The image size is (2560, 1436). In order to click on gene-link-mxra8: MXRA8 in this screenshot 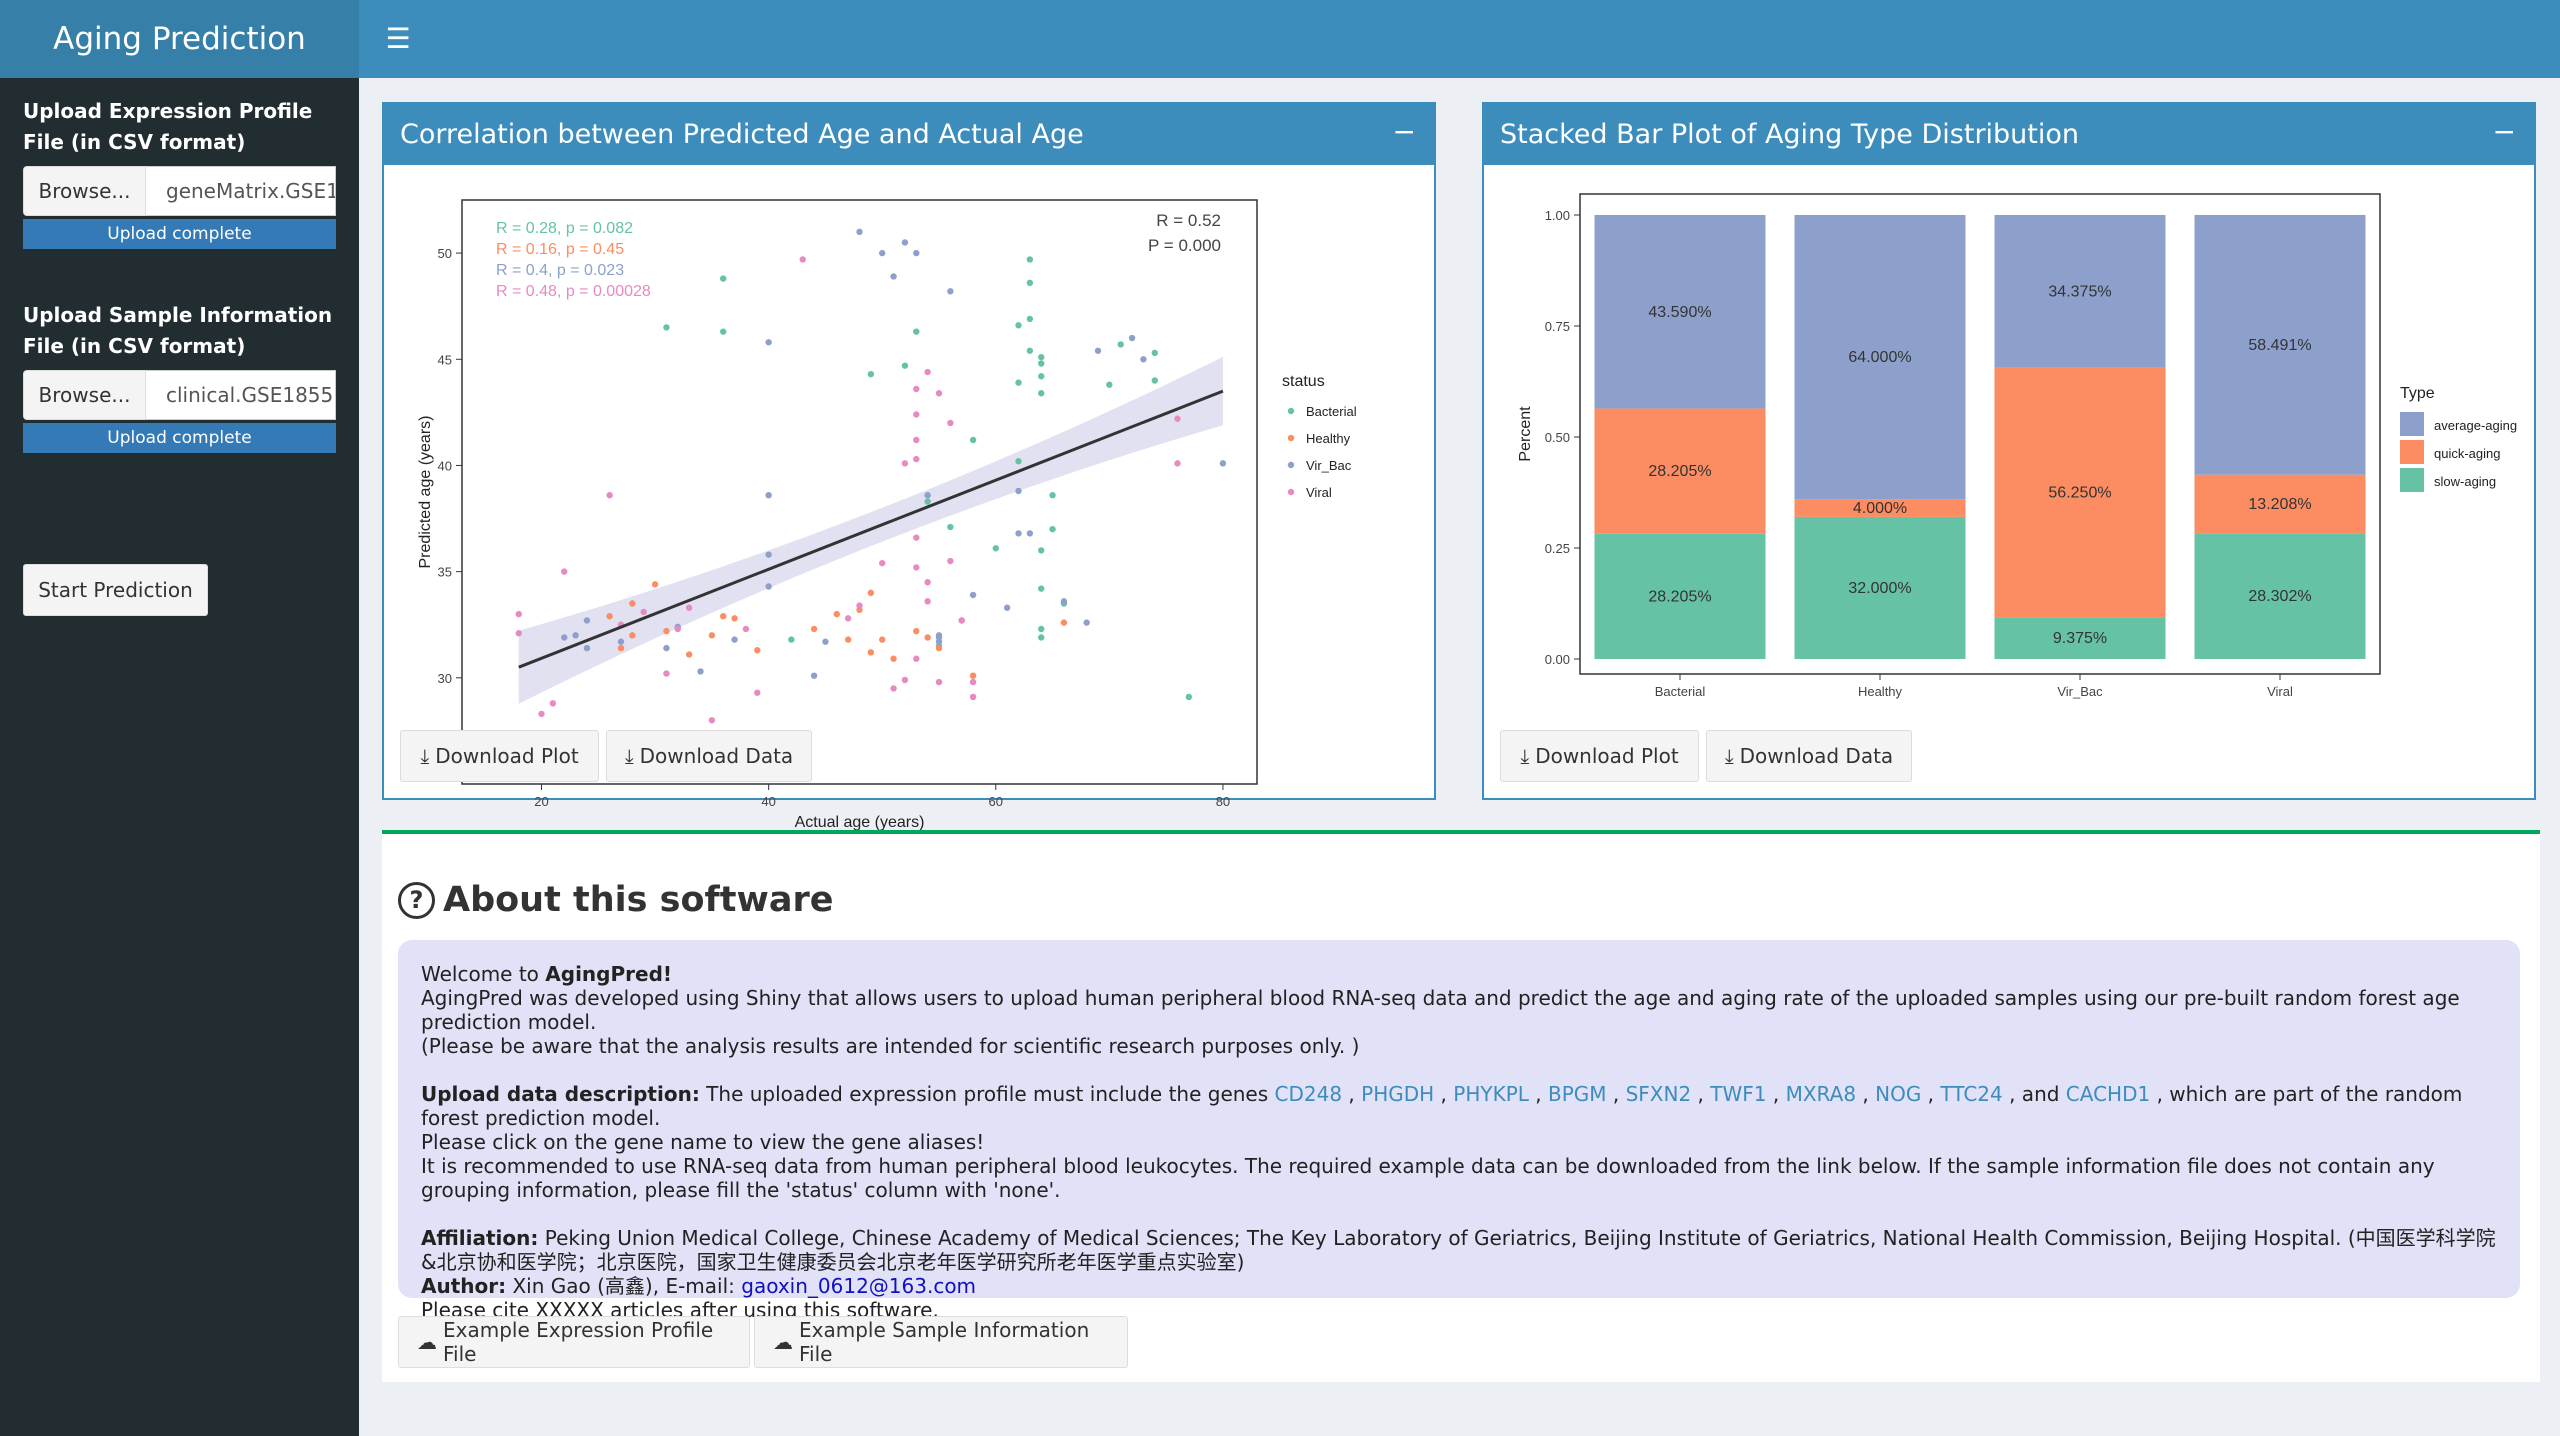, I will do `click(1821, 1094)`.